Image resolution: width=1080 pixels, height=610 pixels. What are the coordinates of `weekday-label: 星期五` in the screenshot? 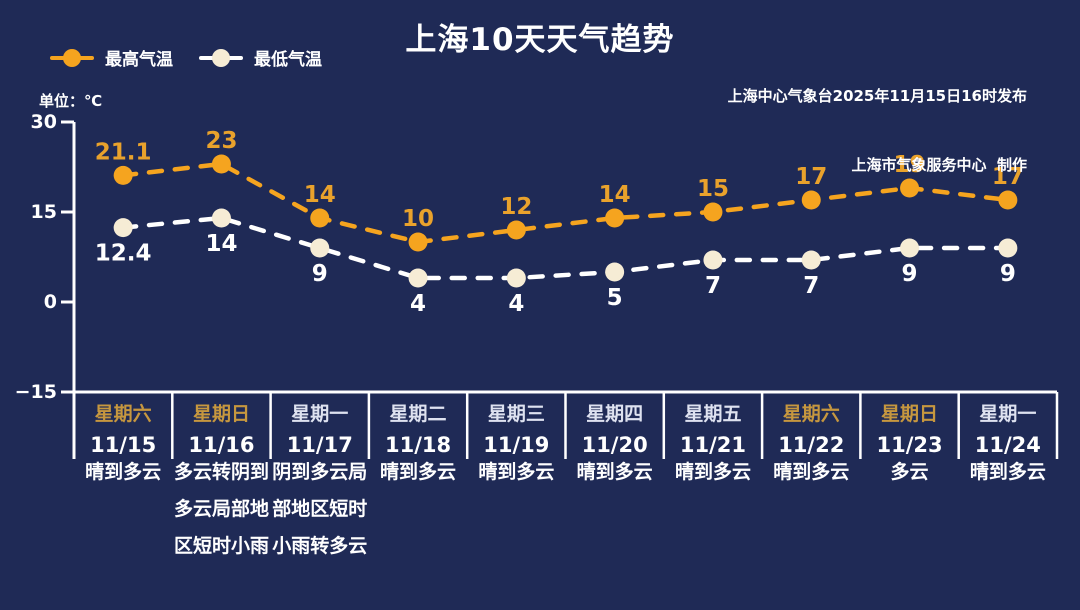 It's located at (712, 414).